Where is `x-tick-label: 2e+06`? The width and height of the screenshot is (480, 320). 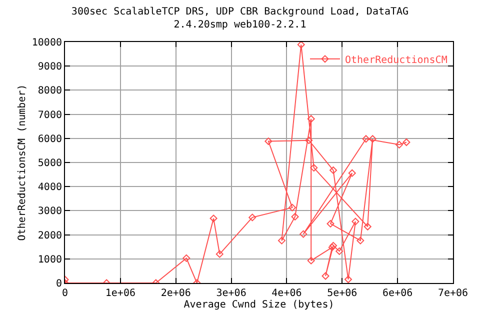 x-tick-label: 2e+06 is located at coordinates (175, 293).